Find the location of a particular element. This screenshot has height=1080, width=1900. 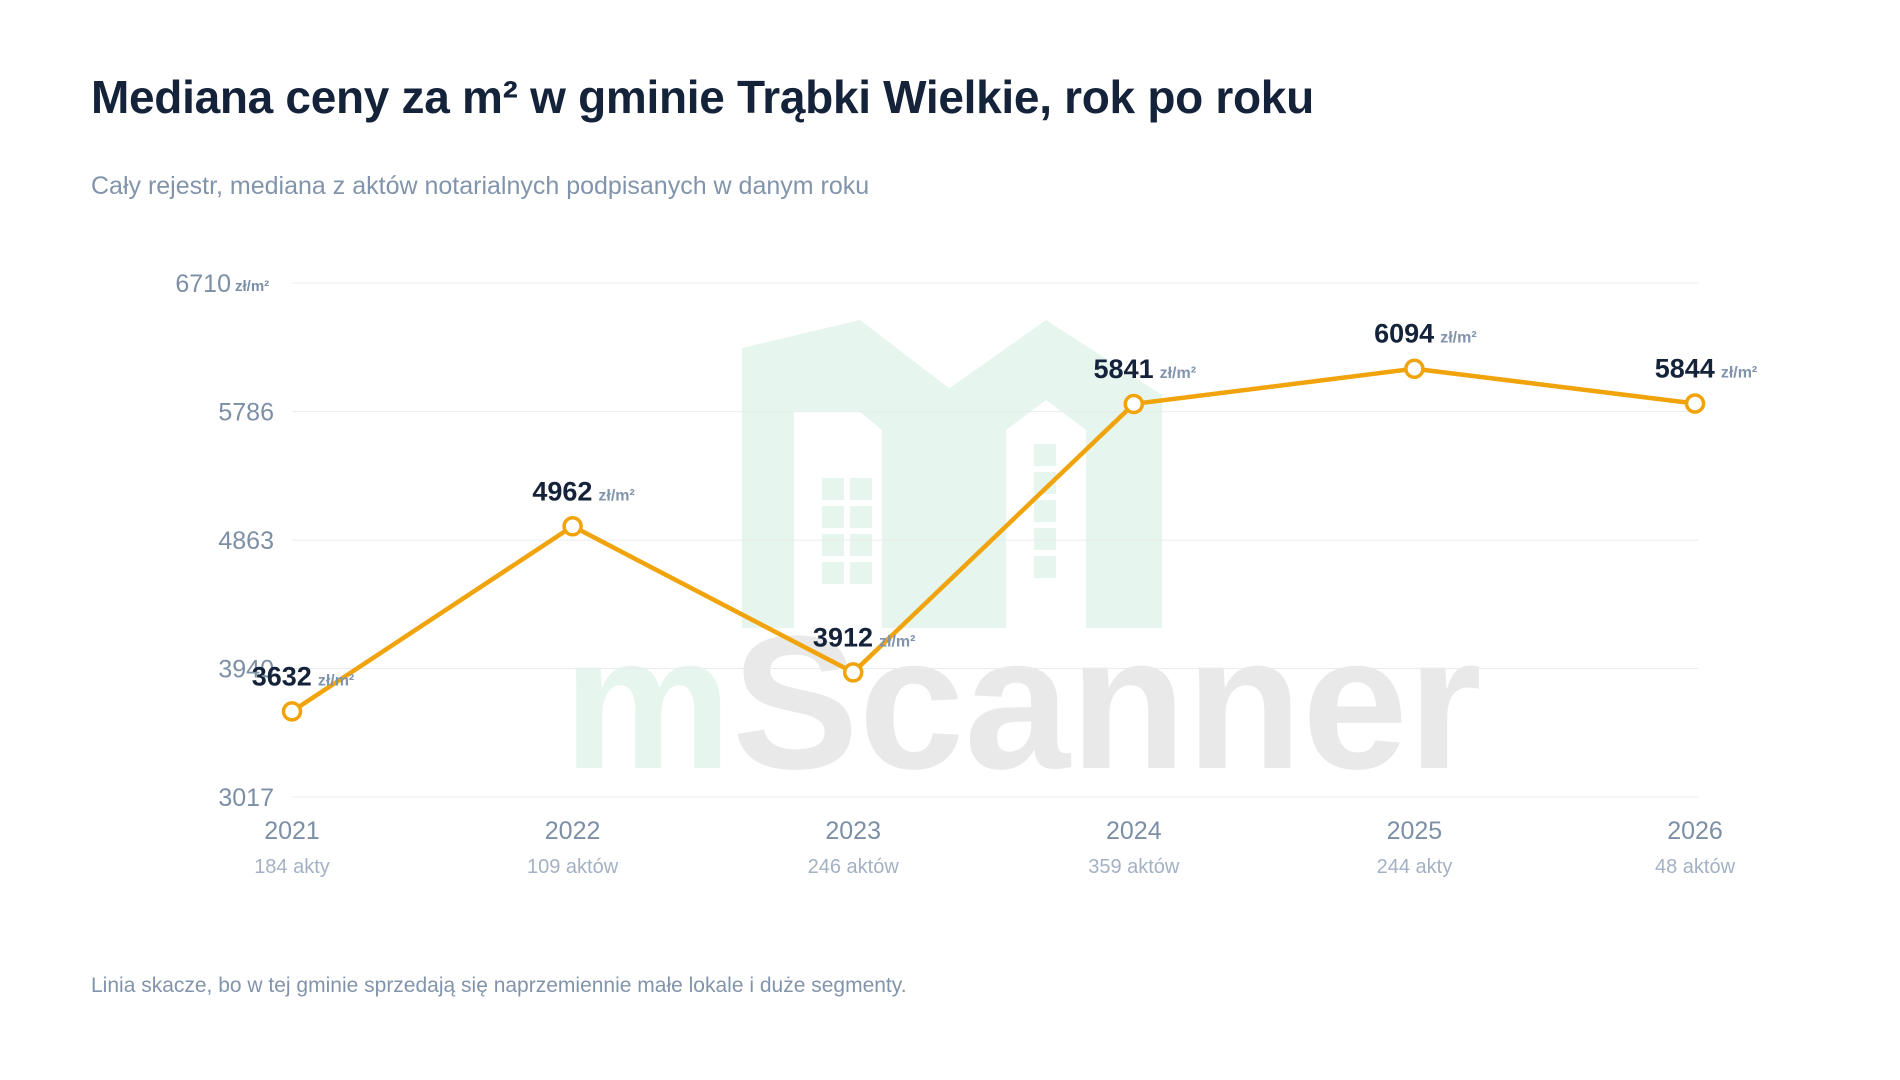

x-tick-count: 184 akty is located at coordinates (292, 867).